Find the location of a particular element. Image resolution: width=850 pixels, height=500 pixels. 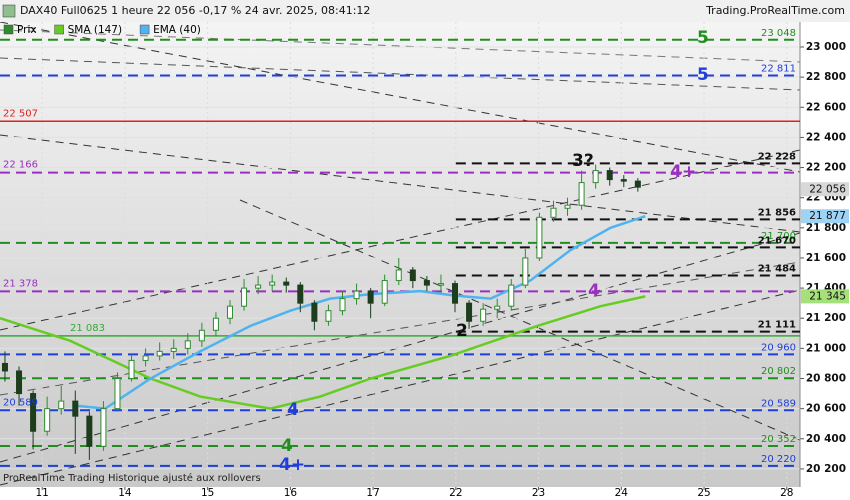

annotation: 2 is located at coordinates (462, 331).